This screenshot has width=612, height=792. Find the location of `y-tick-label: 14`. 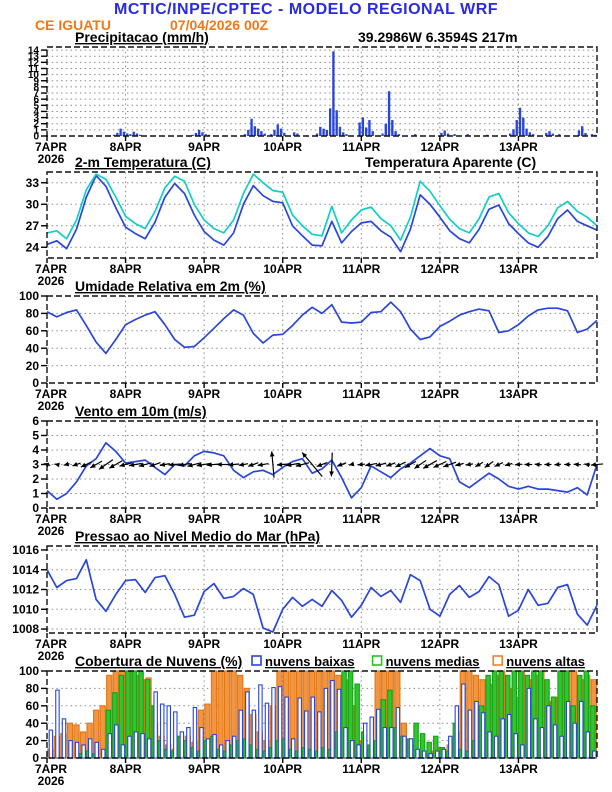

y-tick-label: 14 is located at coordinates (34, 51).